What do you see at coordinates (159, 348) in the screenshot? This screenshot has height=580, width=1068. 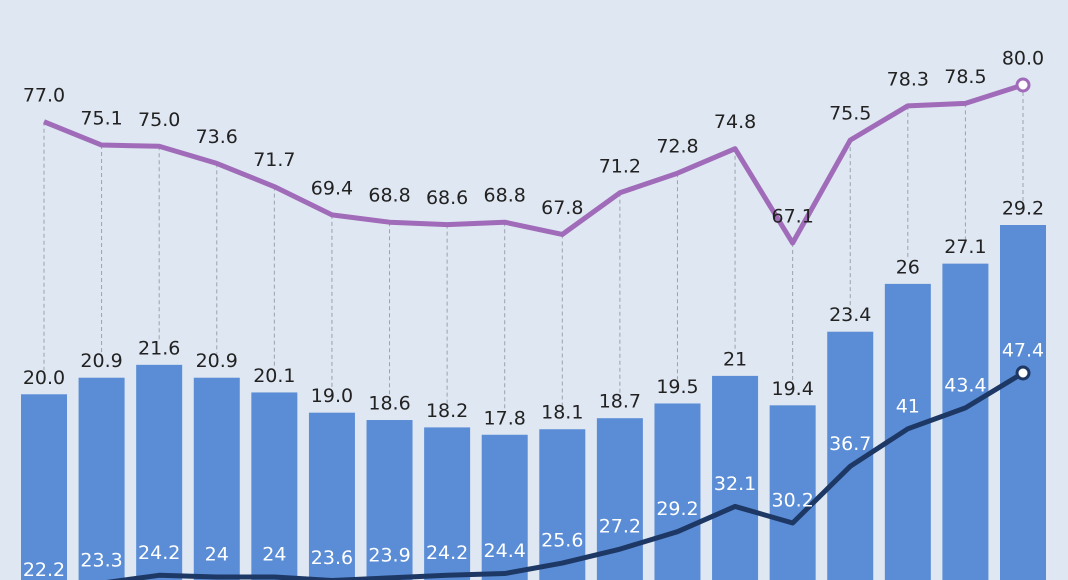 I see `bar-label: 21.6` at bounding box center [159, 348].